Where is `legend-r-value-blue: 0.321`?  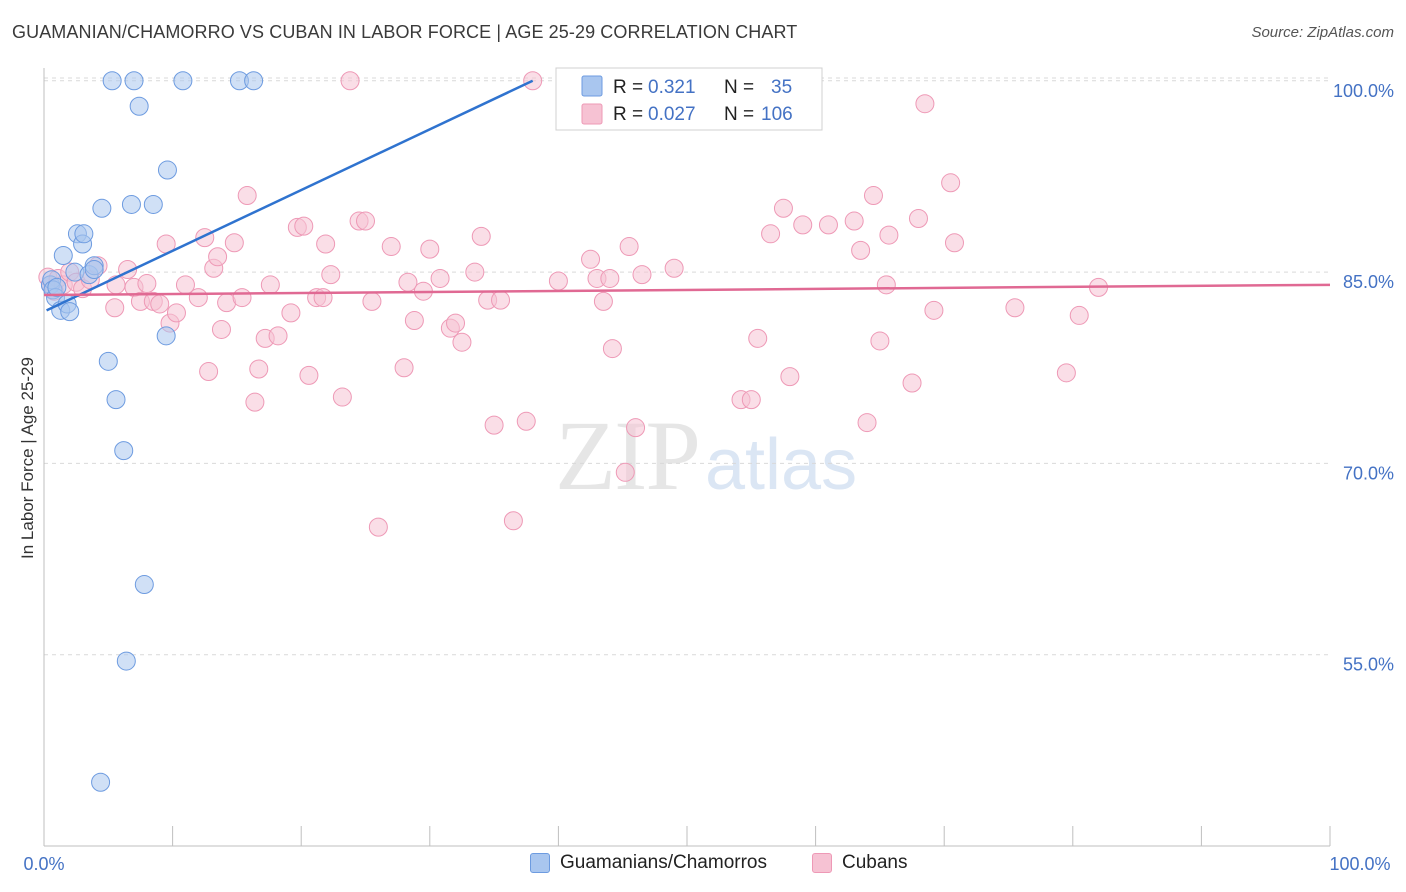 legend-r-value-blue: 0.321 is located at coordinates (672, 87).